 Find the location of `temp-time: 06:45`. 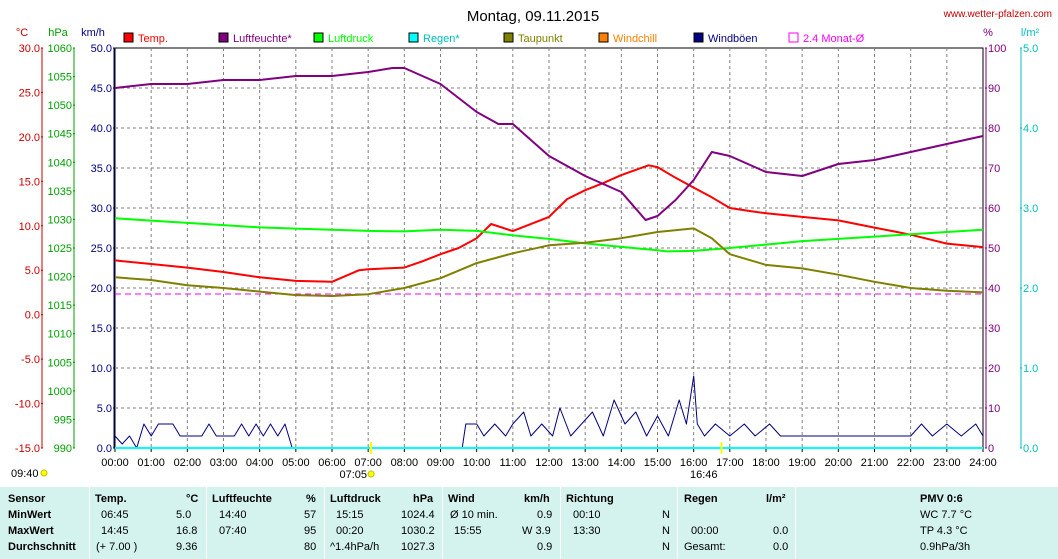

temp-time: 06:45 is located at coordinates (115, 515).